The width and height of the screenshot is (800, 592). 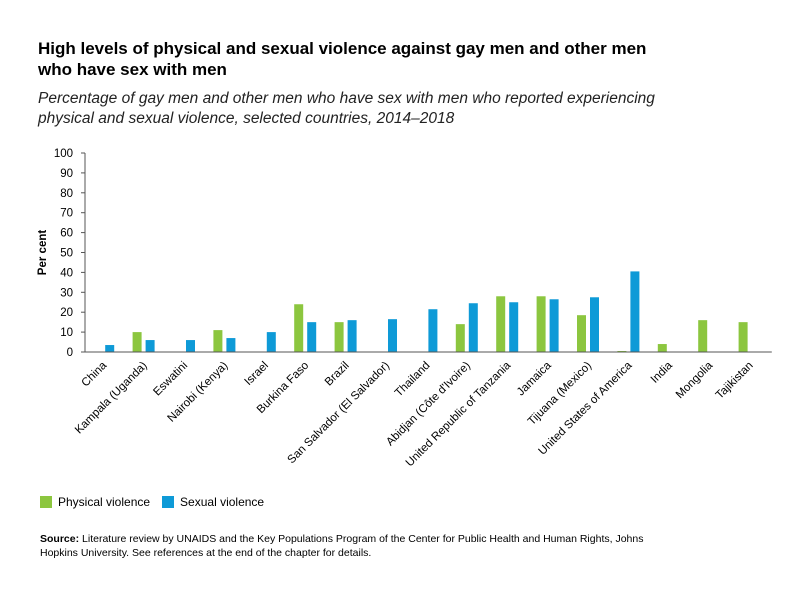 I want to click on legend-swatch-physical, so click(x=46, y=502).